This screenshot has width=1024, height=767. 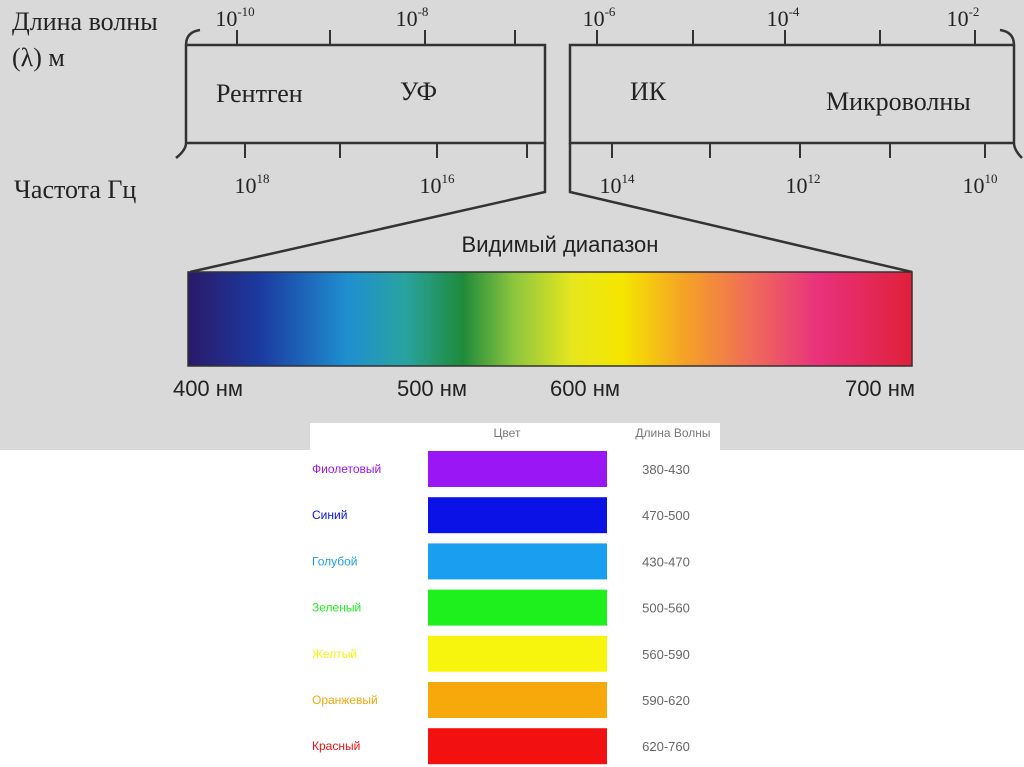 What do you see at coordinates (432, 388) in the screenshot?
I see `visible-label: 500 нм` at bounding box center [432, 388].